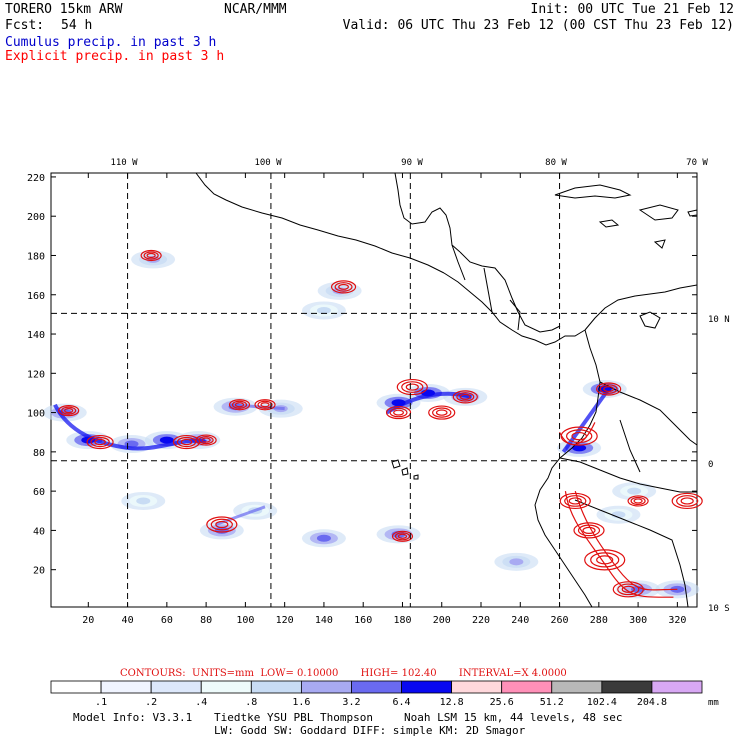  What do you see at coordinates (442, 620) in the screenshot?
I see `x-tick-label-9: 200` at bounding box center [442, 620].